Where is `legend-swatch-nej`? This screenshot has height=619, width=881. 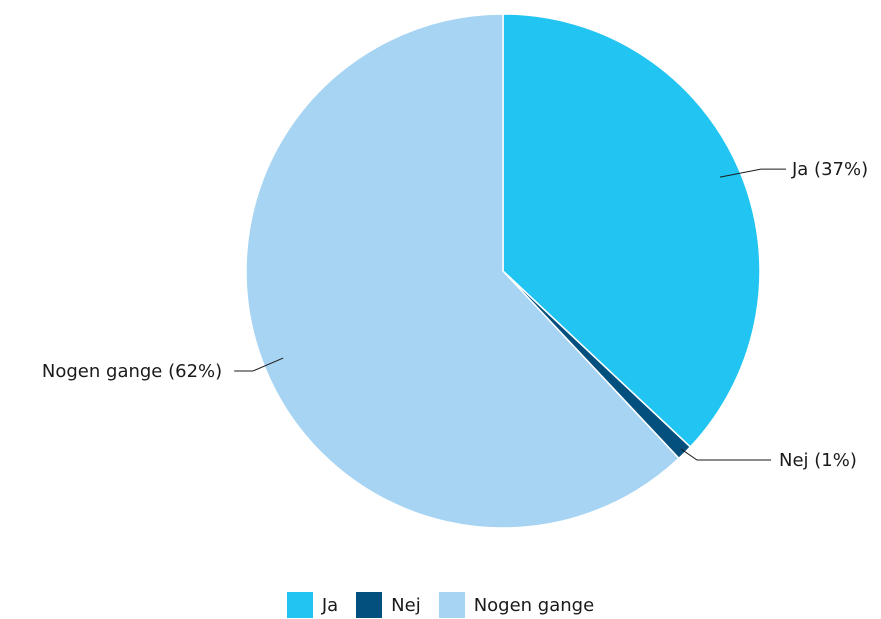
legend-swatch-nej is located at coordinates (369, 605).